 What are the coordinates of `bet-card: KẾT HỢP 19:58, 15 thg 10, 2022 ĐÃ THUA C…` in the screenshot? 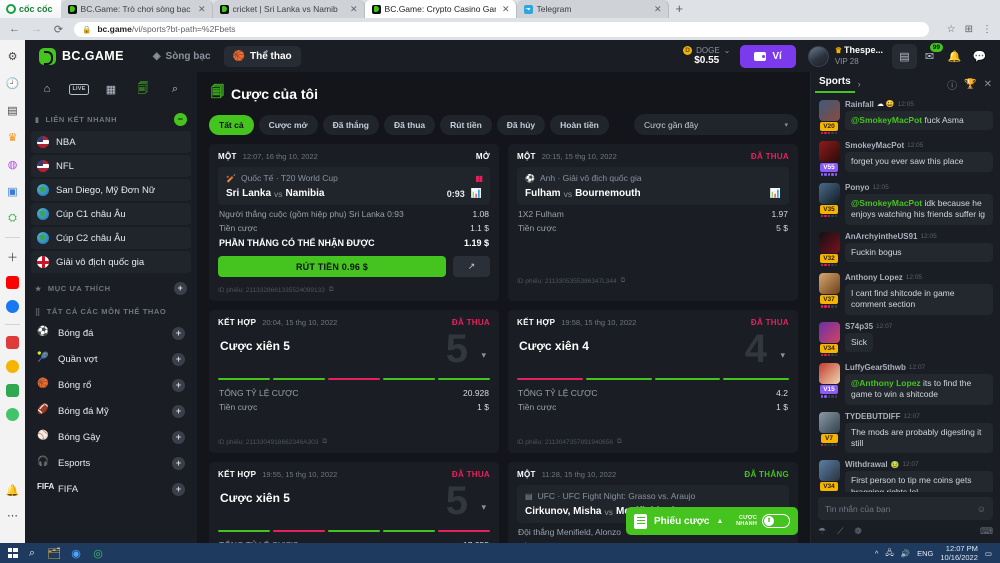 It's located at (653, 381).